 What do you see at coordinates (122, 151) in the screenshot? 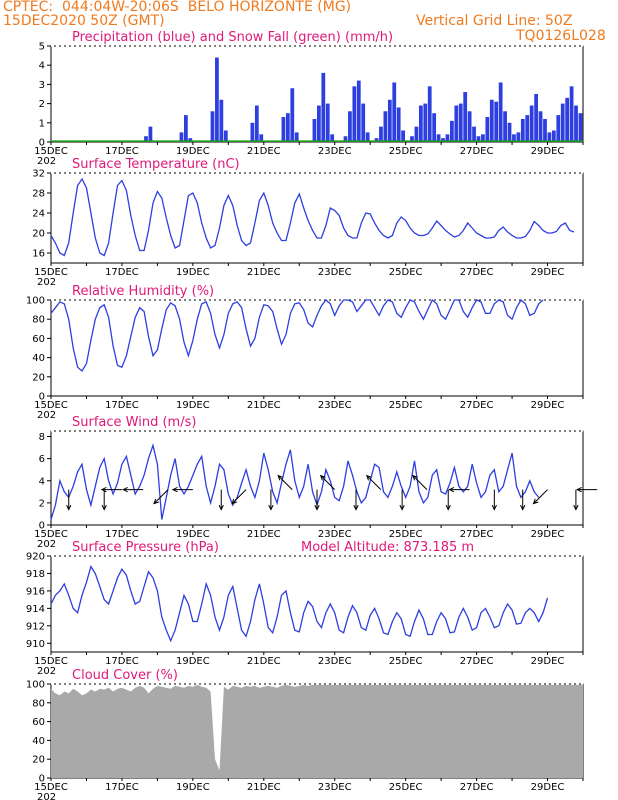
I see `precipitation-xtick-label: 17DEC` at bounding box center [122, 151].